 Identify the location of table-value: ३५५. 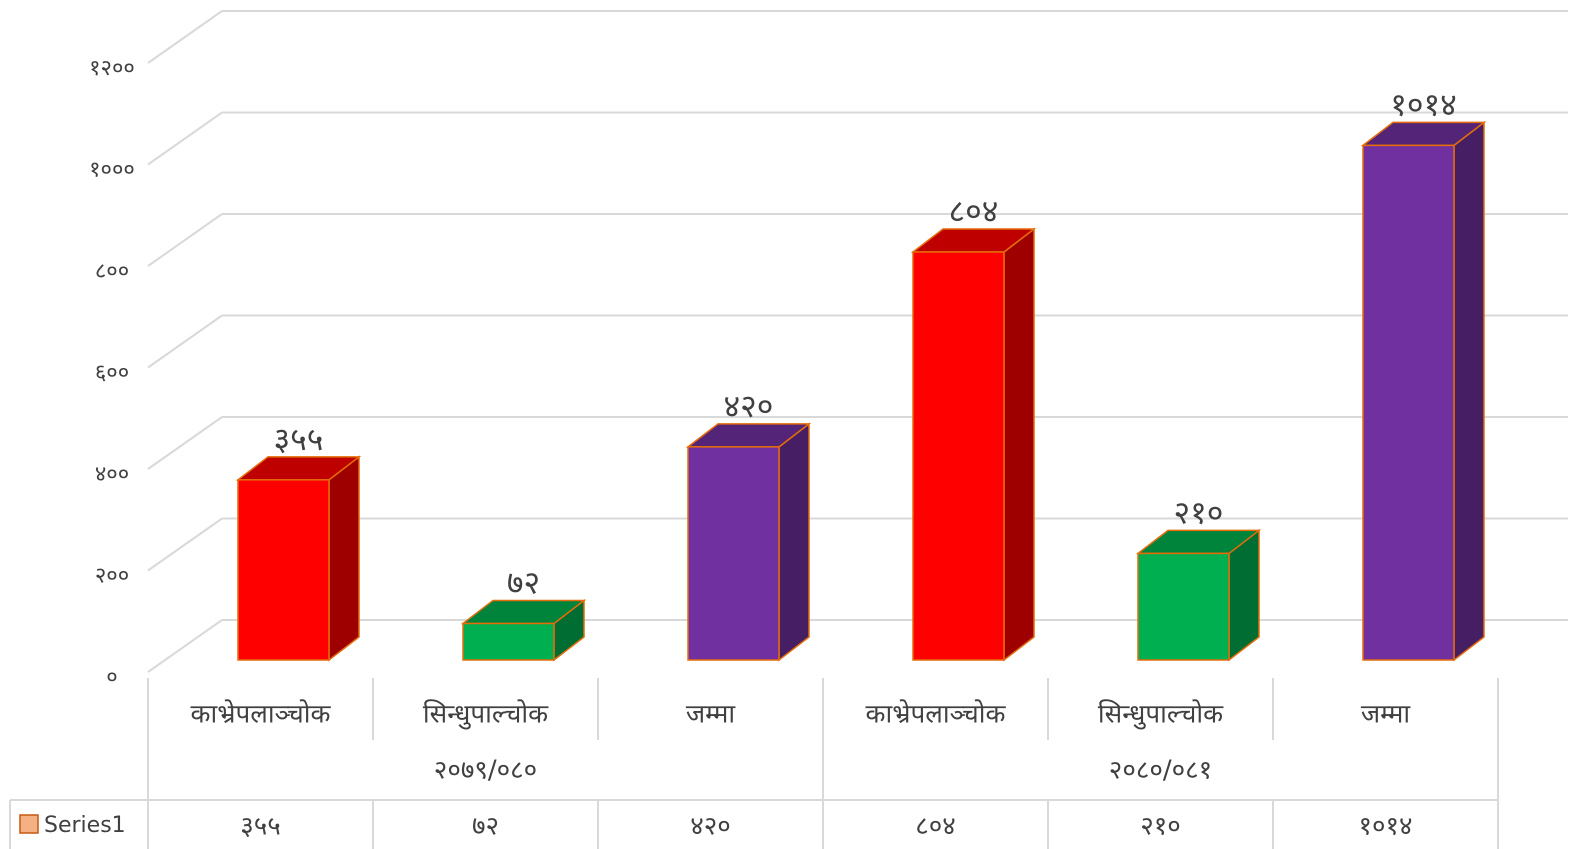
(260, 827).